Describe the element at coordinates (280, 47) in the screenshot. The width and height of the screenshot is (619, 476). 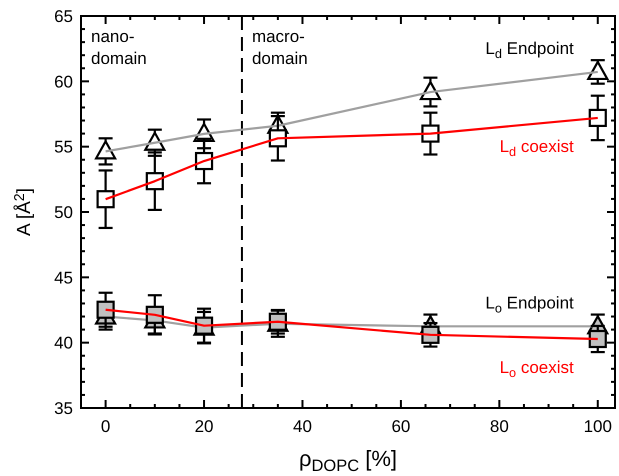
I see `annotation: macro- domain` at that location.